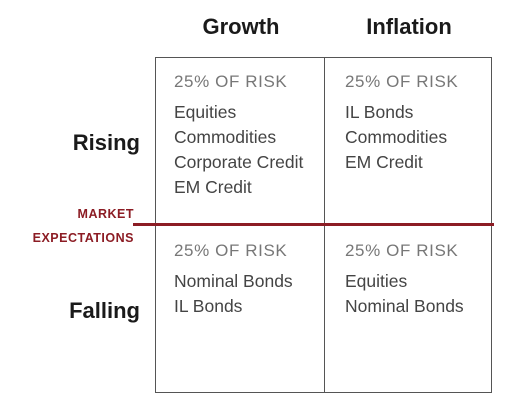 The width and height of the screenshot is (518, 414). What do you see at coordinates (106, 142) in the screenshot?
I see `row-header-rising: Rising` at bounding box center [106, 142].